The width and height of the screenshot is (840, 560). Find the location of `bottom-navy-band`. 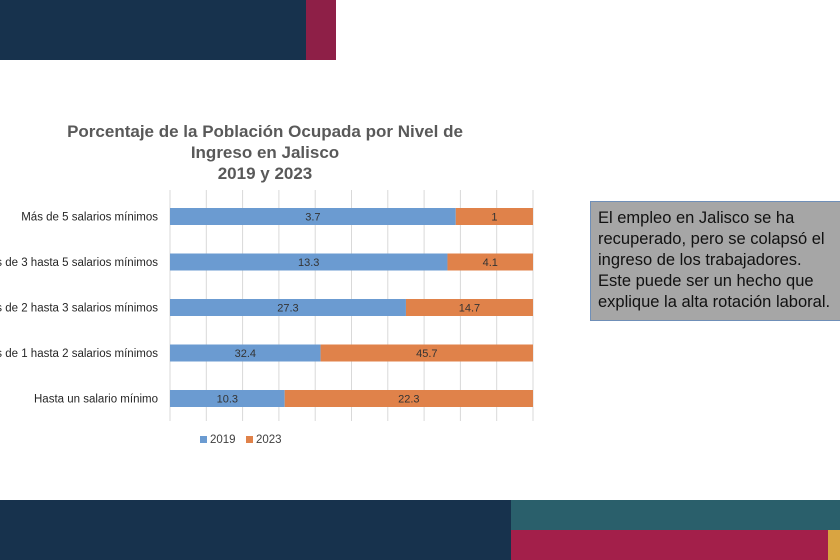

bottom-navy-band is located at coordinates (255, 530).